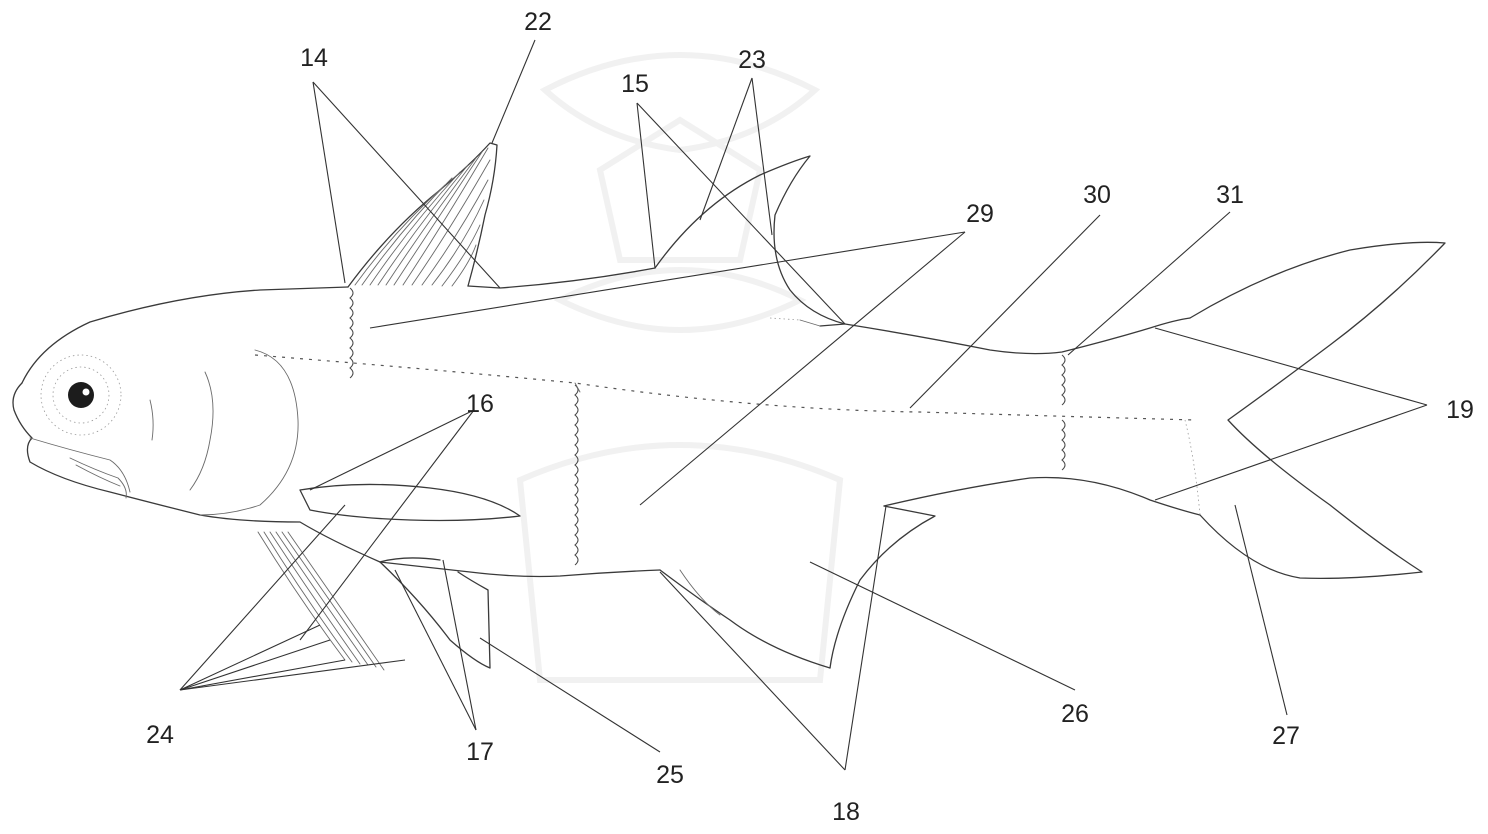 This screenshot has width=1488, height=834. I want to click on label-22: 22, so click(538, 22).